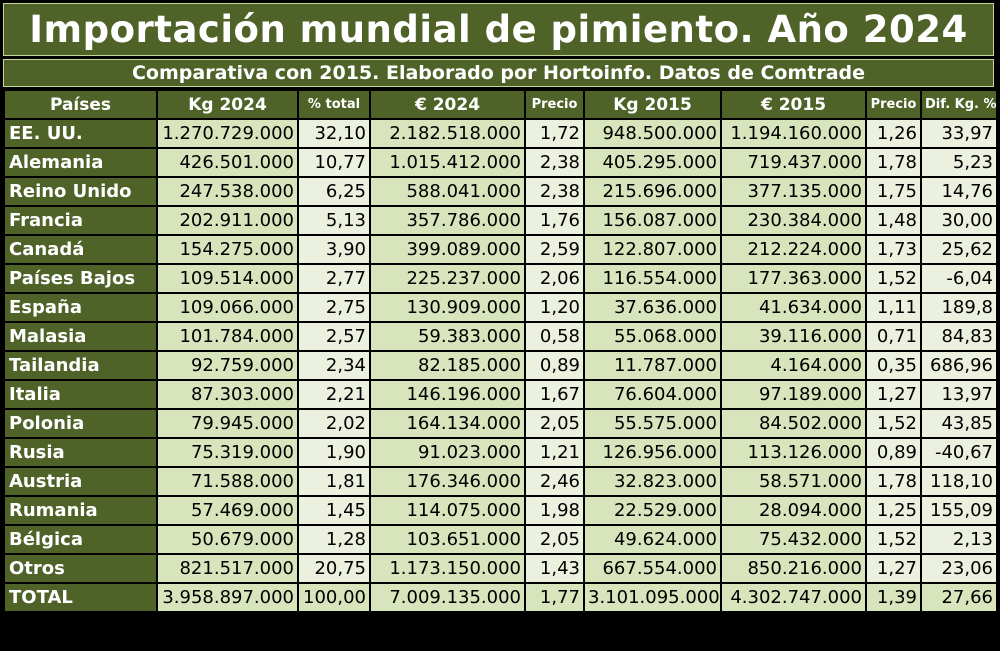  Describe the element at coordinates (447, 568) in the screenshot. I see `value-cell: 1.173.150.000` at that location.